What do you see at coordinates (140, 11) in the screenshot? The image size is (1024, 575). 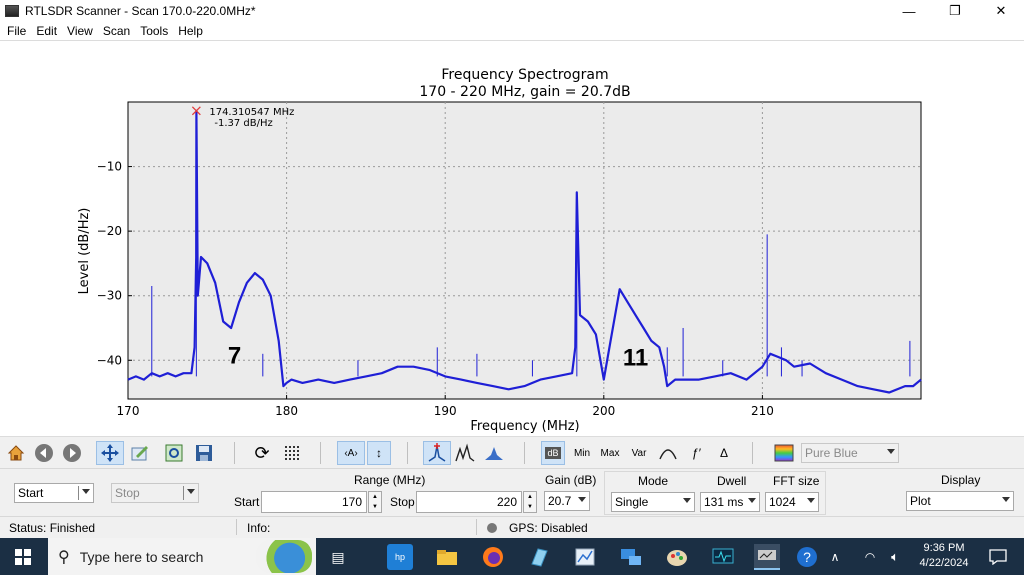 I see `window-title: RTLSDR Scanner - Scan 170.0-220.0MHz*` at bounding box center [140, 11].